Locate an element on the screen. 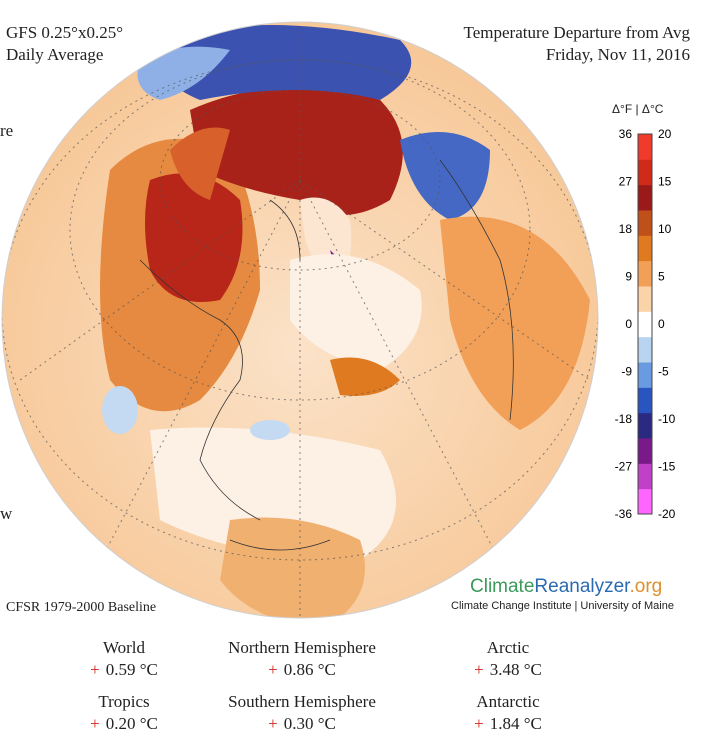 The image size is (706, 741). colorbar-header: Δ°F | Δ°C is located at coordinates (638, 109).